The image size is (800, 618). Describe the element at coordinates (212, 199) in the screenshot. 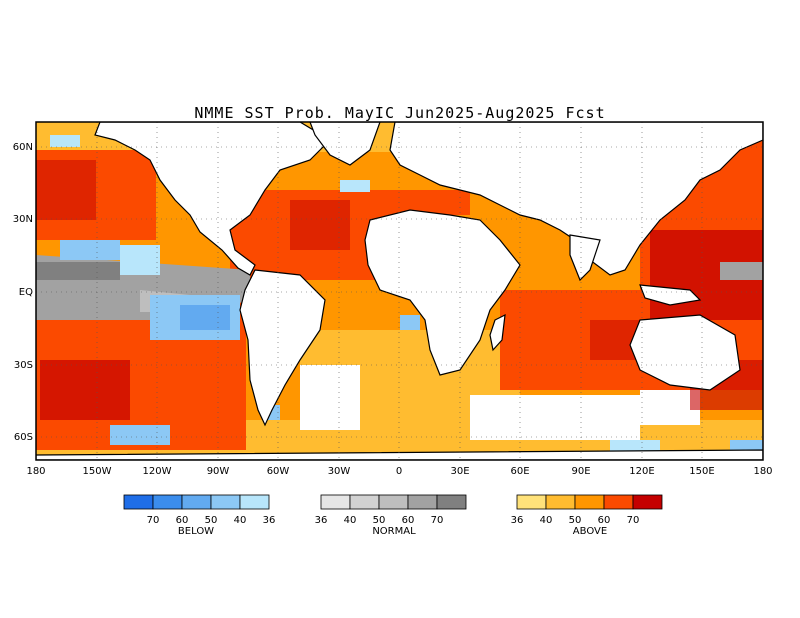

I see `north-america` at that location.